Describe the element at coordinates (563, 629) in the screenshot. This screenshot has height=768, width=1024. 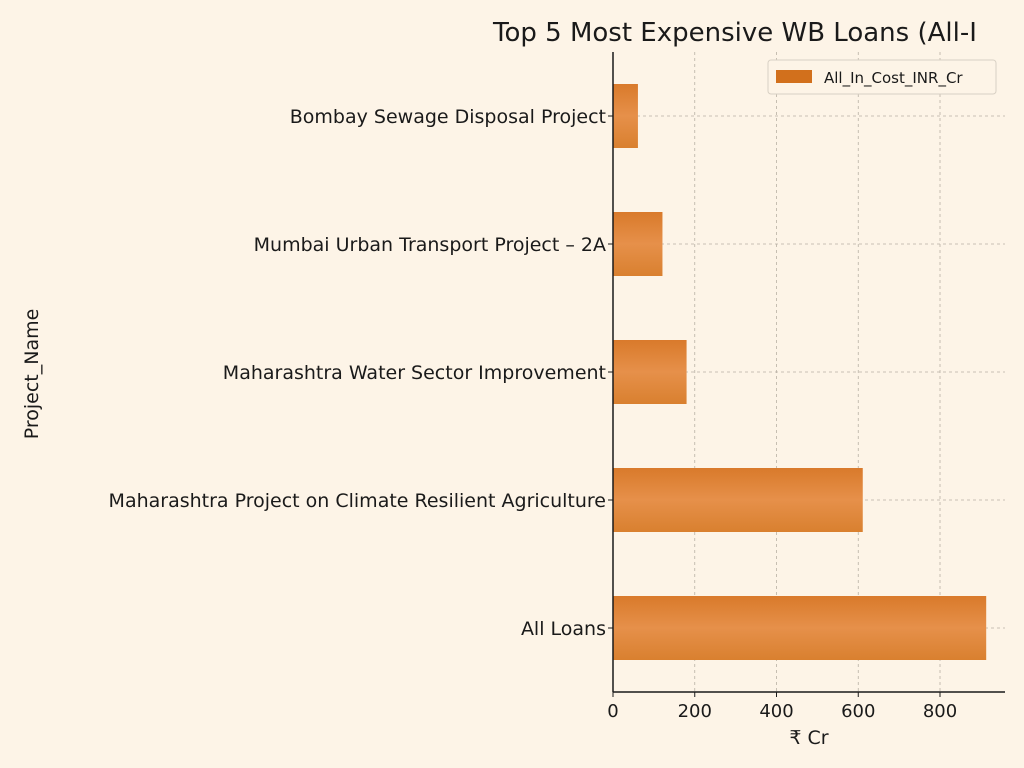
I see `y-tick-label: All Loans` at that location.